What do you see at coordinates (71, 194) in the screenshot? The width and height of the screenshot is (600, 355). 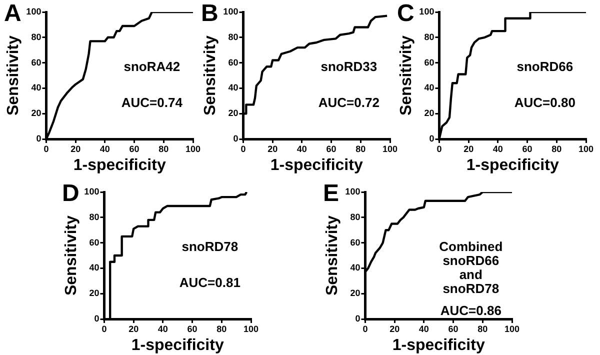 I see `chart-title: D` at bounding box center [71, 194].